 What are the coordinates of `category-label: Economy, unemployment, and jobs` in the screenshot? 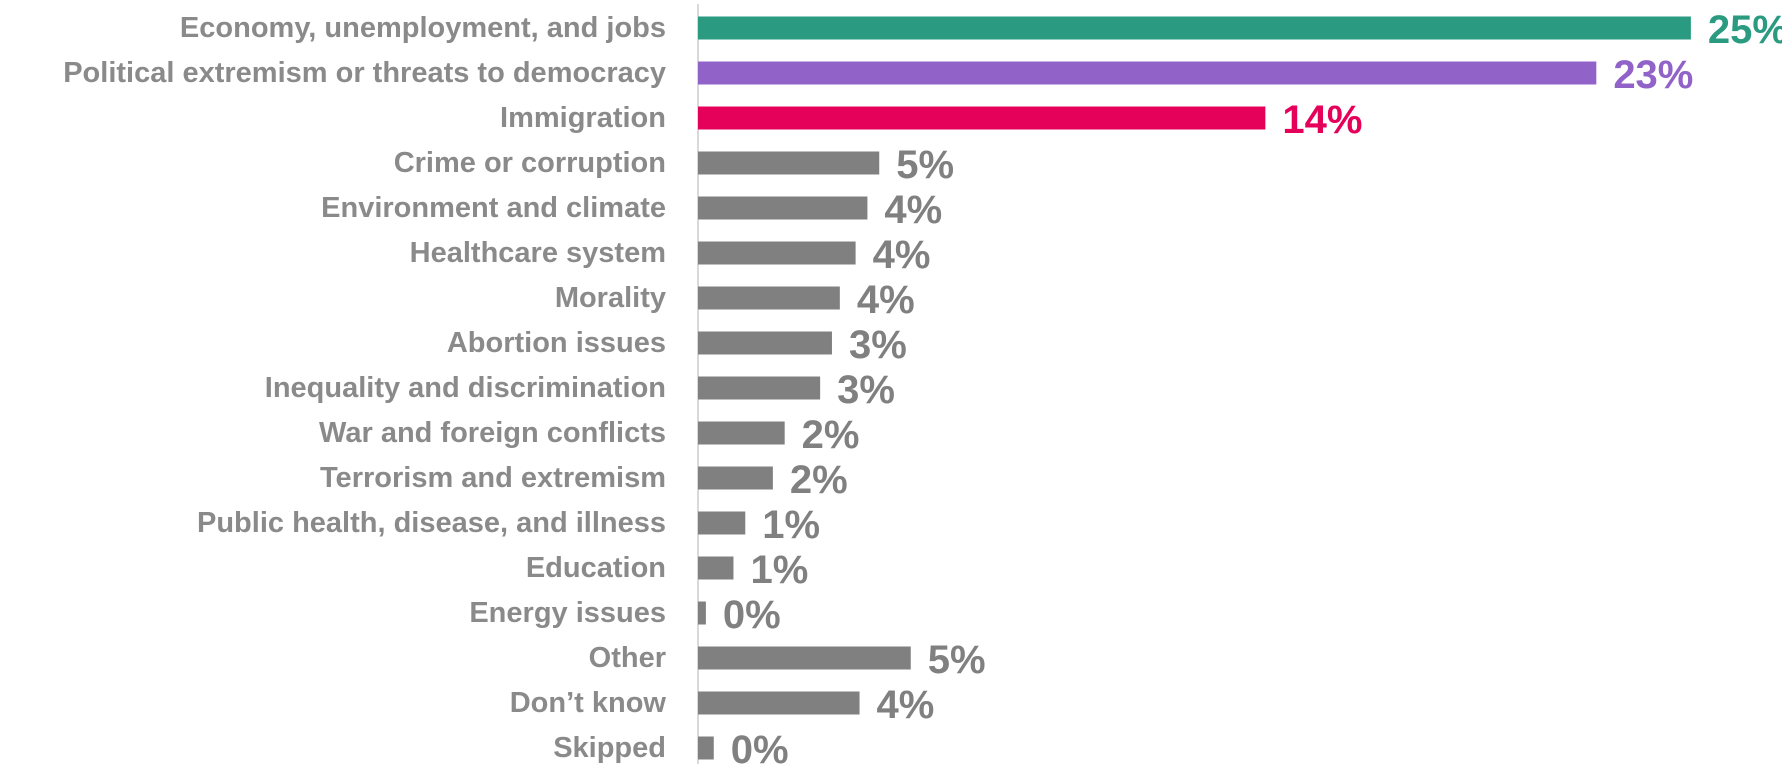 It's located at (423, 28).